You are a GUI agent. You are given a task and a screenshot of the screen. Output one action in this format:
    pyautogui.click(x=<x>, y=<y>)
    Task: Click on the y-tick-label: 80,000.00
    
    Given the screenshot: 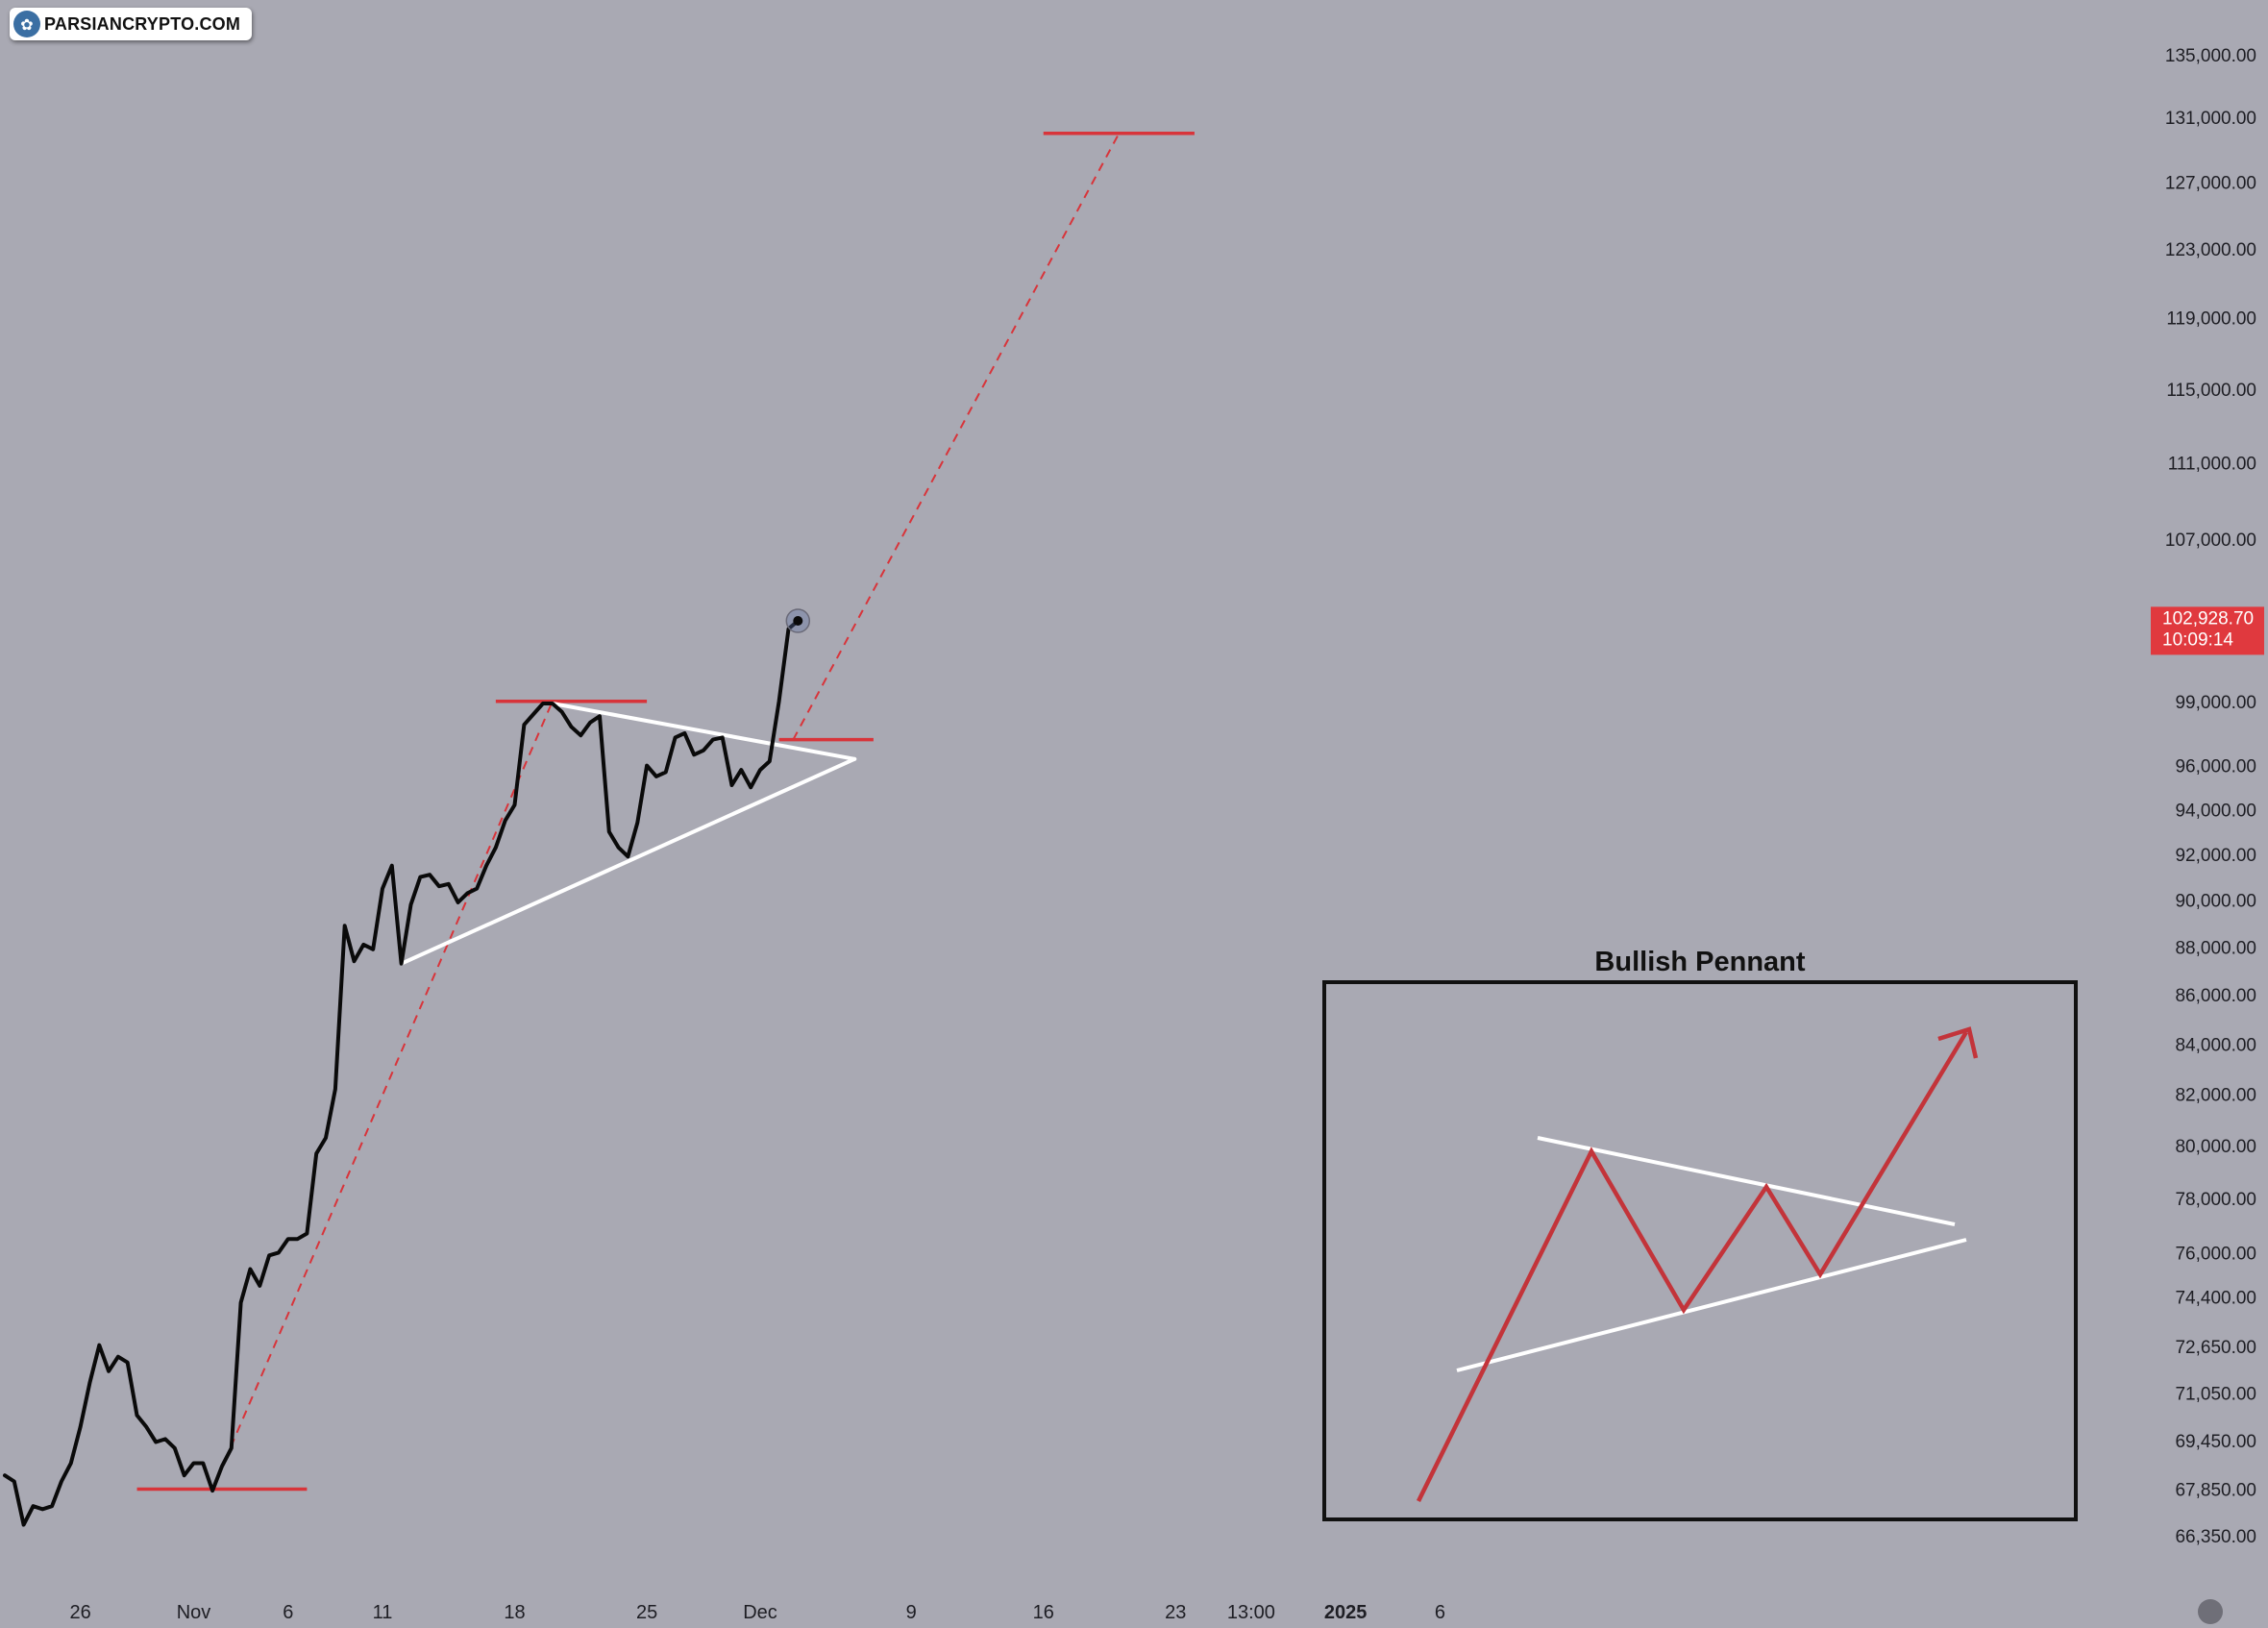 What is the action you would take?
    pyautogui.click(x=2215, y=1147)
    